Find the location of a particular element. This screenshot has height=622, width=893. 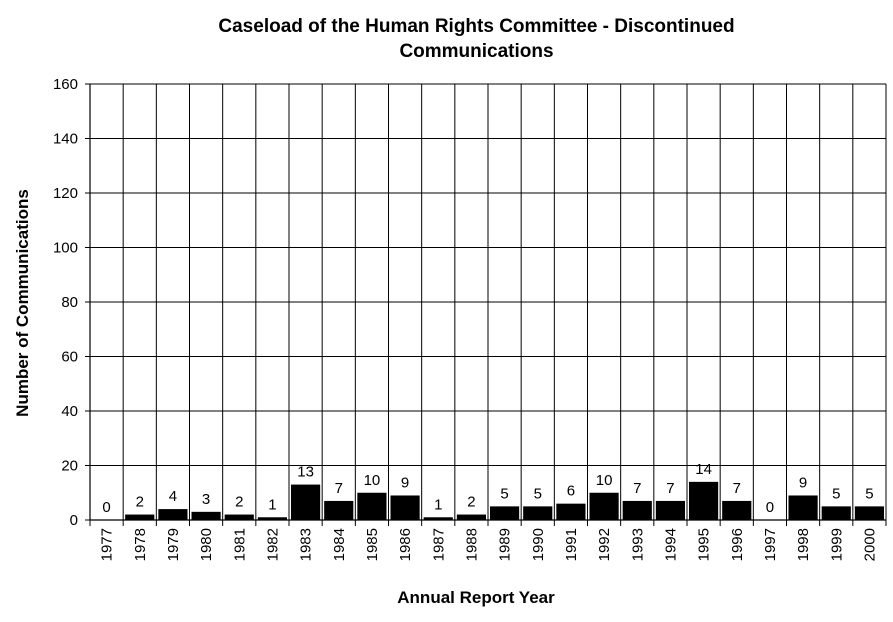

data-label-1993: 7 is located at coordinates (637, 488).